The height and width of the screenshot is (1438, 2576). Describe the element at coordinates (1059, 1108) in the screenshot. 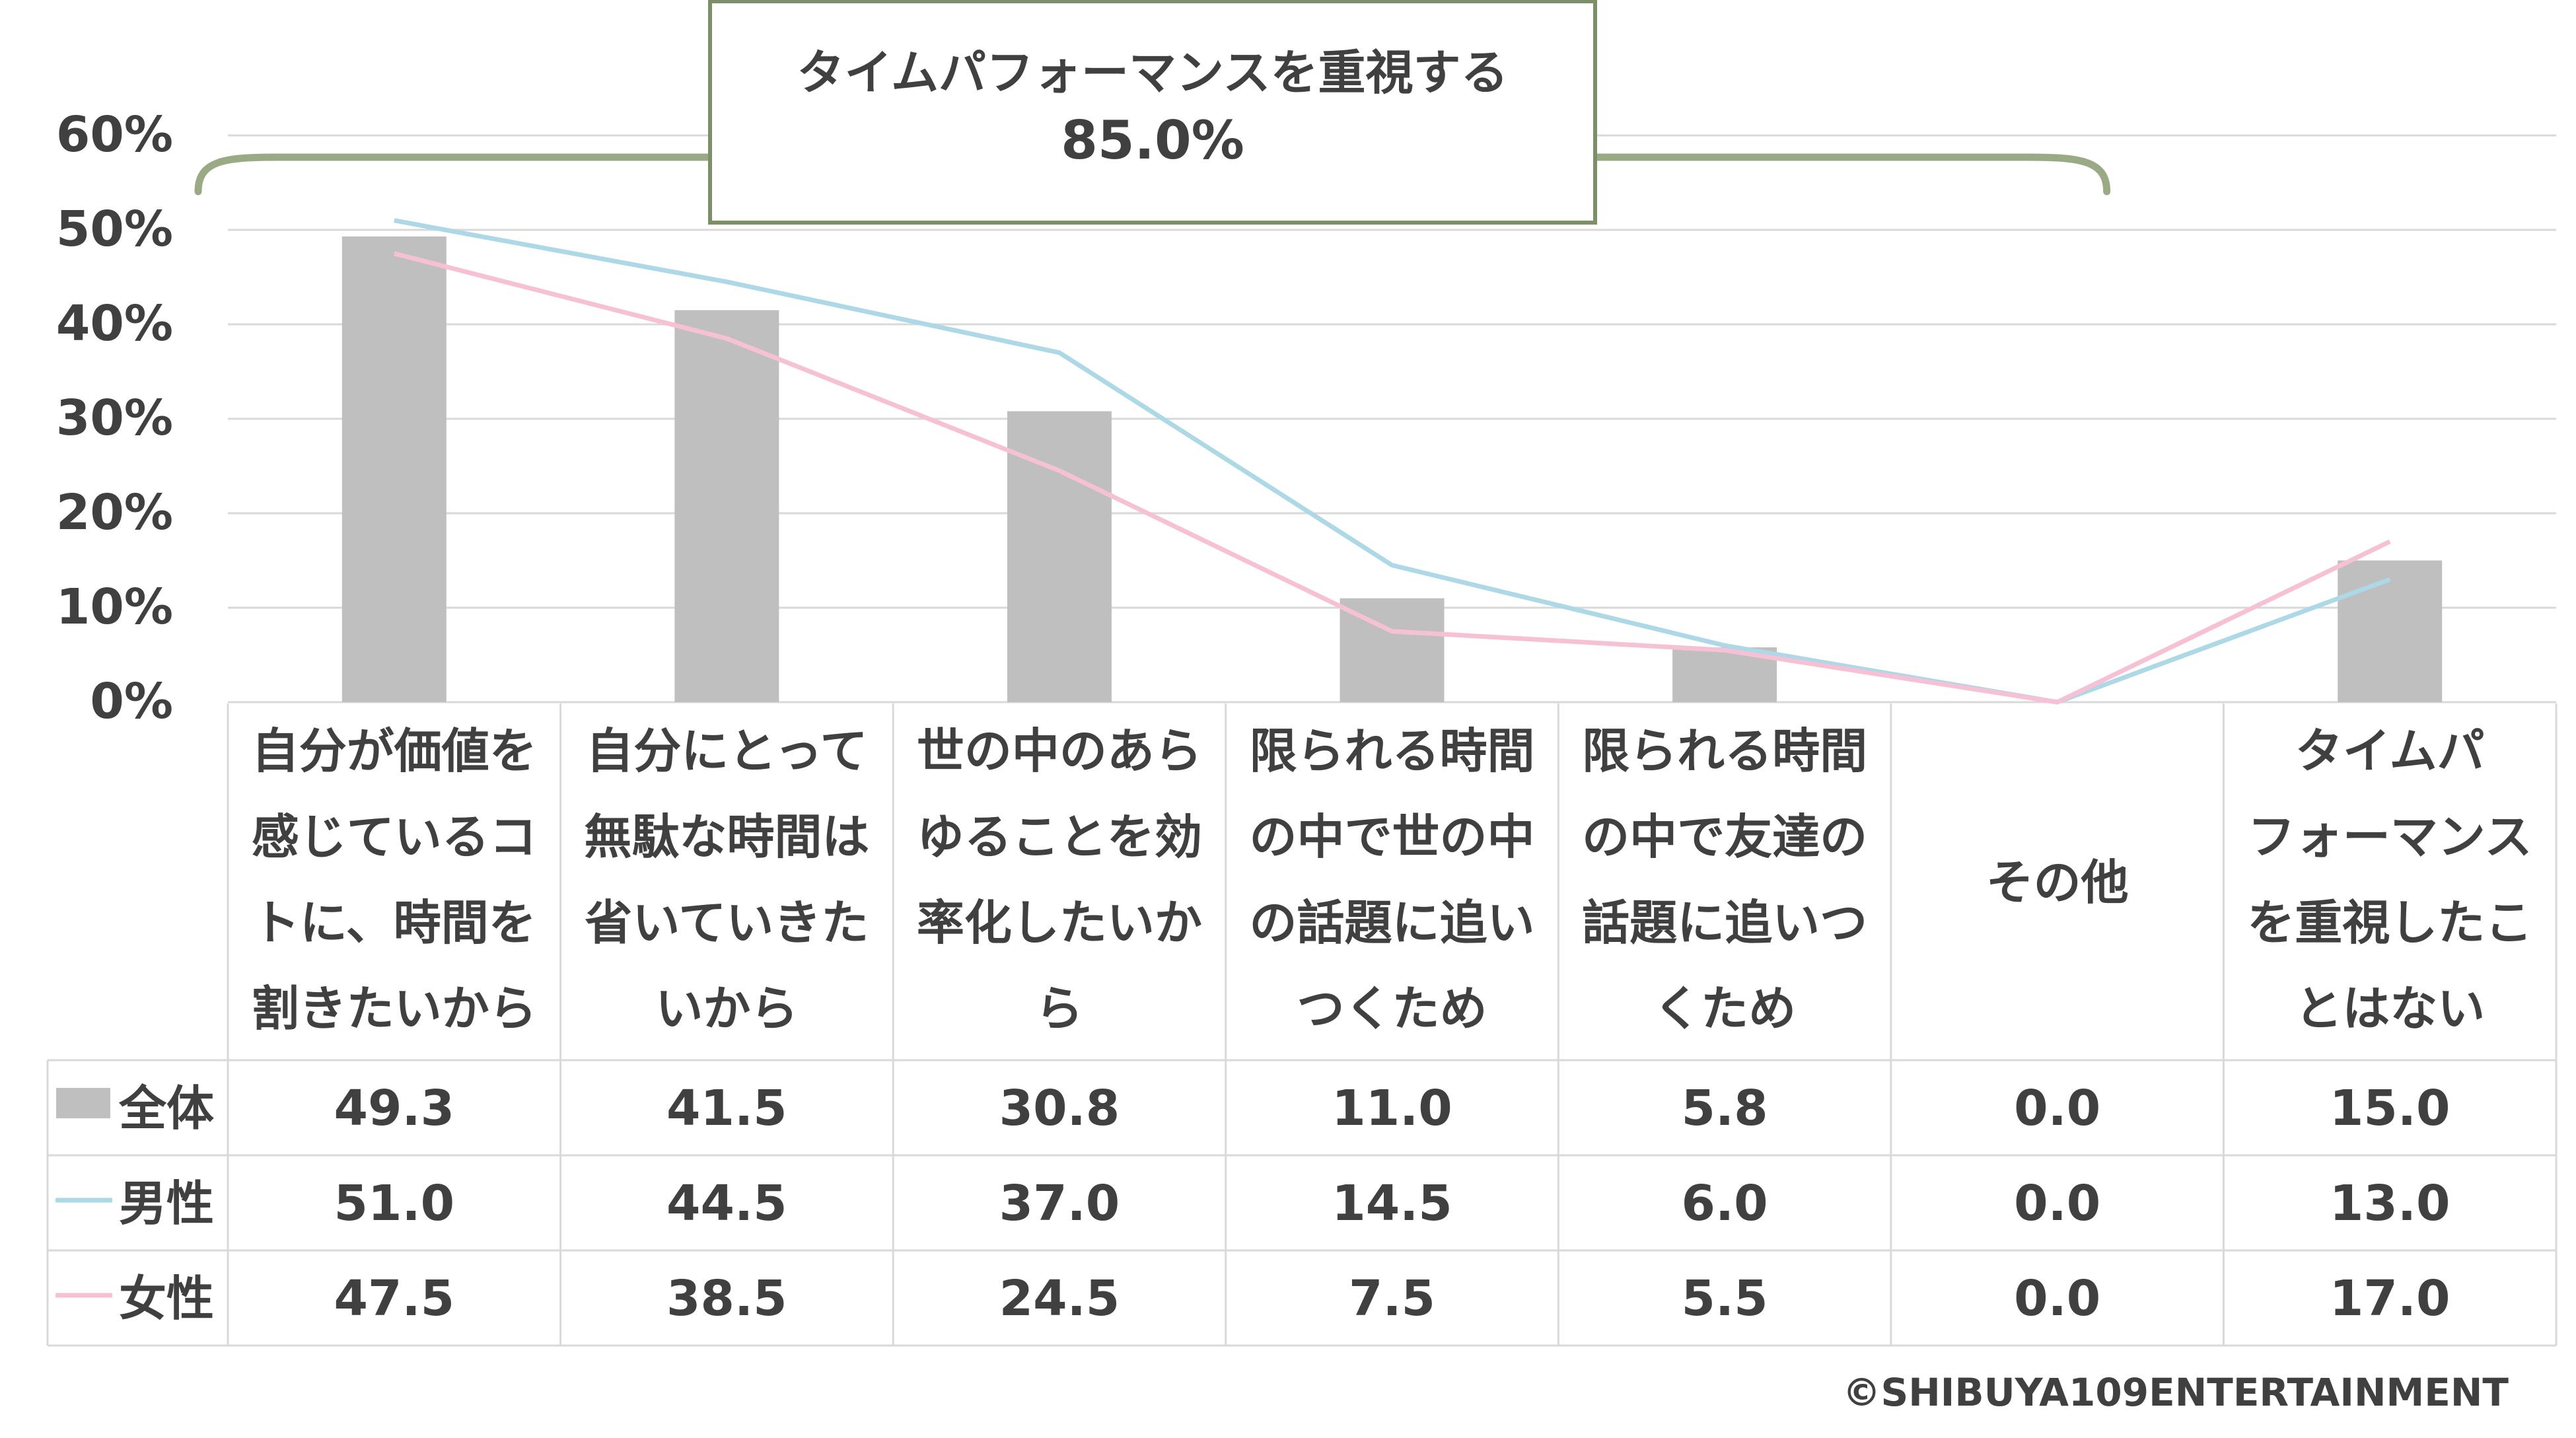

I see `data-label: 30.8` at that location.